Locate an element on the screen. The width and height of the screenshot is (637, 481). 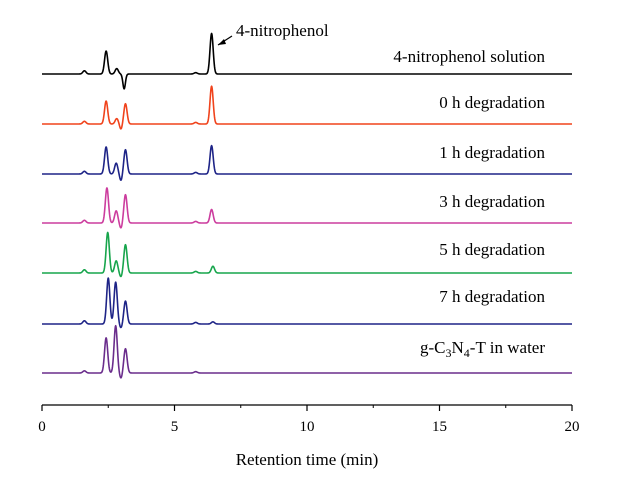
trace-label: 0 h degradation is located at coordinates (492, 102).